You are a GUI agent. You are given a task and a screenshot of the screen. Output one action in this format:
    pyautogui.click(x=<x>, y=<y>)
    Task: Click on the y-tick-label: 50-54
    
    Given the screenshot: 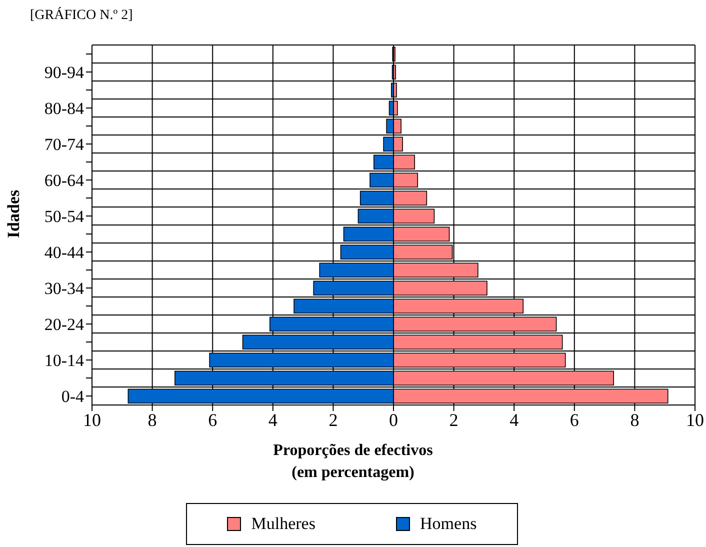 What is the action you would take?
    pyautogui.click(x=64, y=216)
    